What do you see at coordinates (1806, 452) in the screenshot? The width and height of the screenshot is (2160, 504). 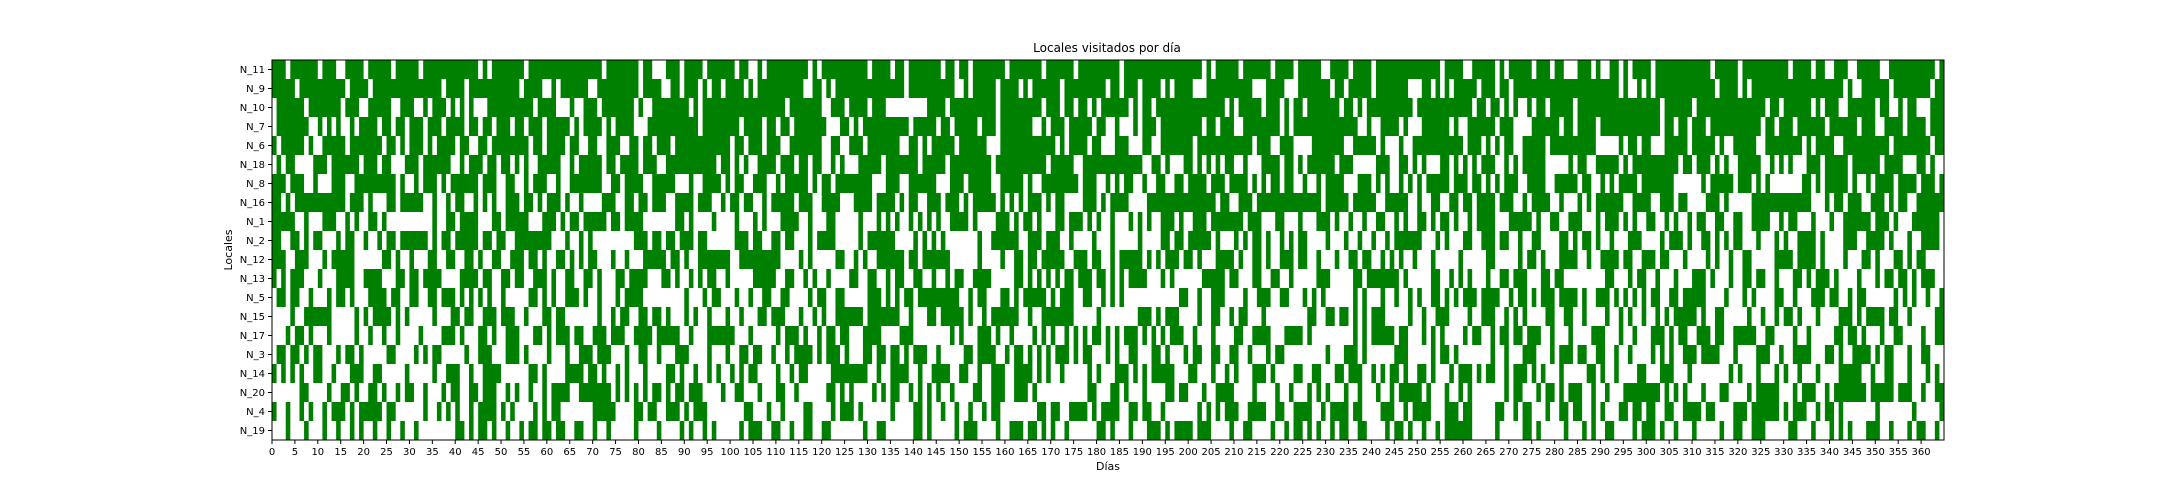 I see `x-tick-label: 335` at bounding box center [1806, 452].